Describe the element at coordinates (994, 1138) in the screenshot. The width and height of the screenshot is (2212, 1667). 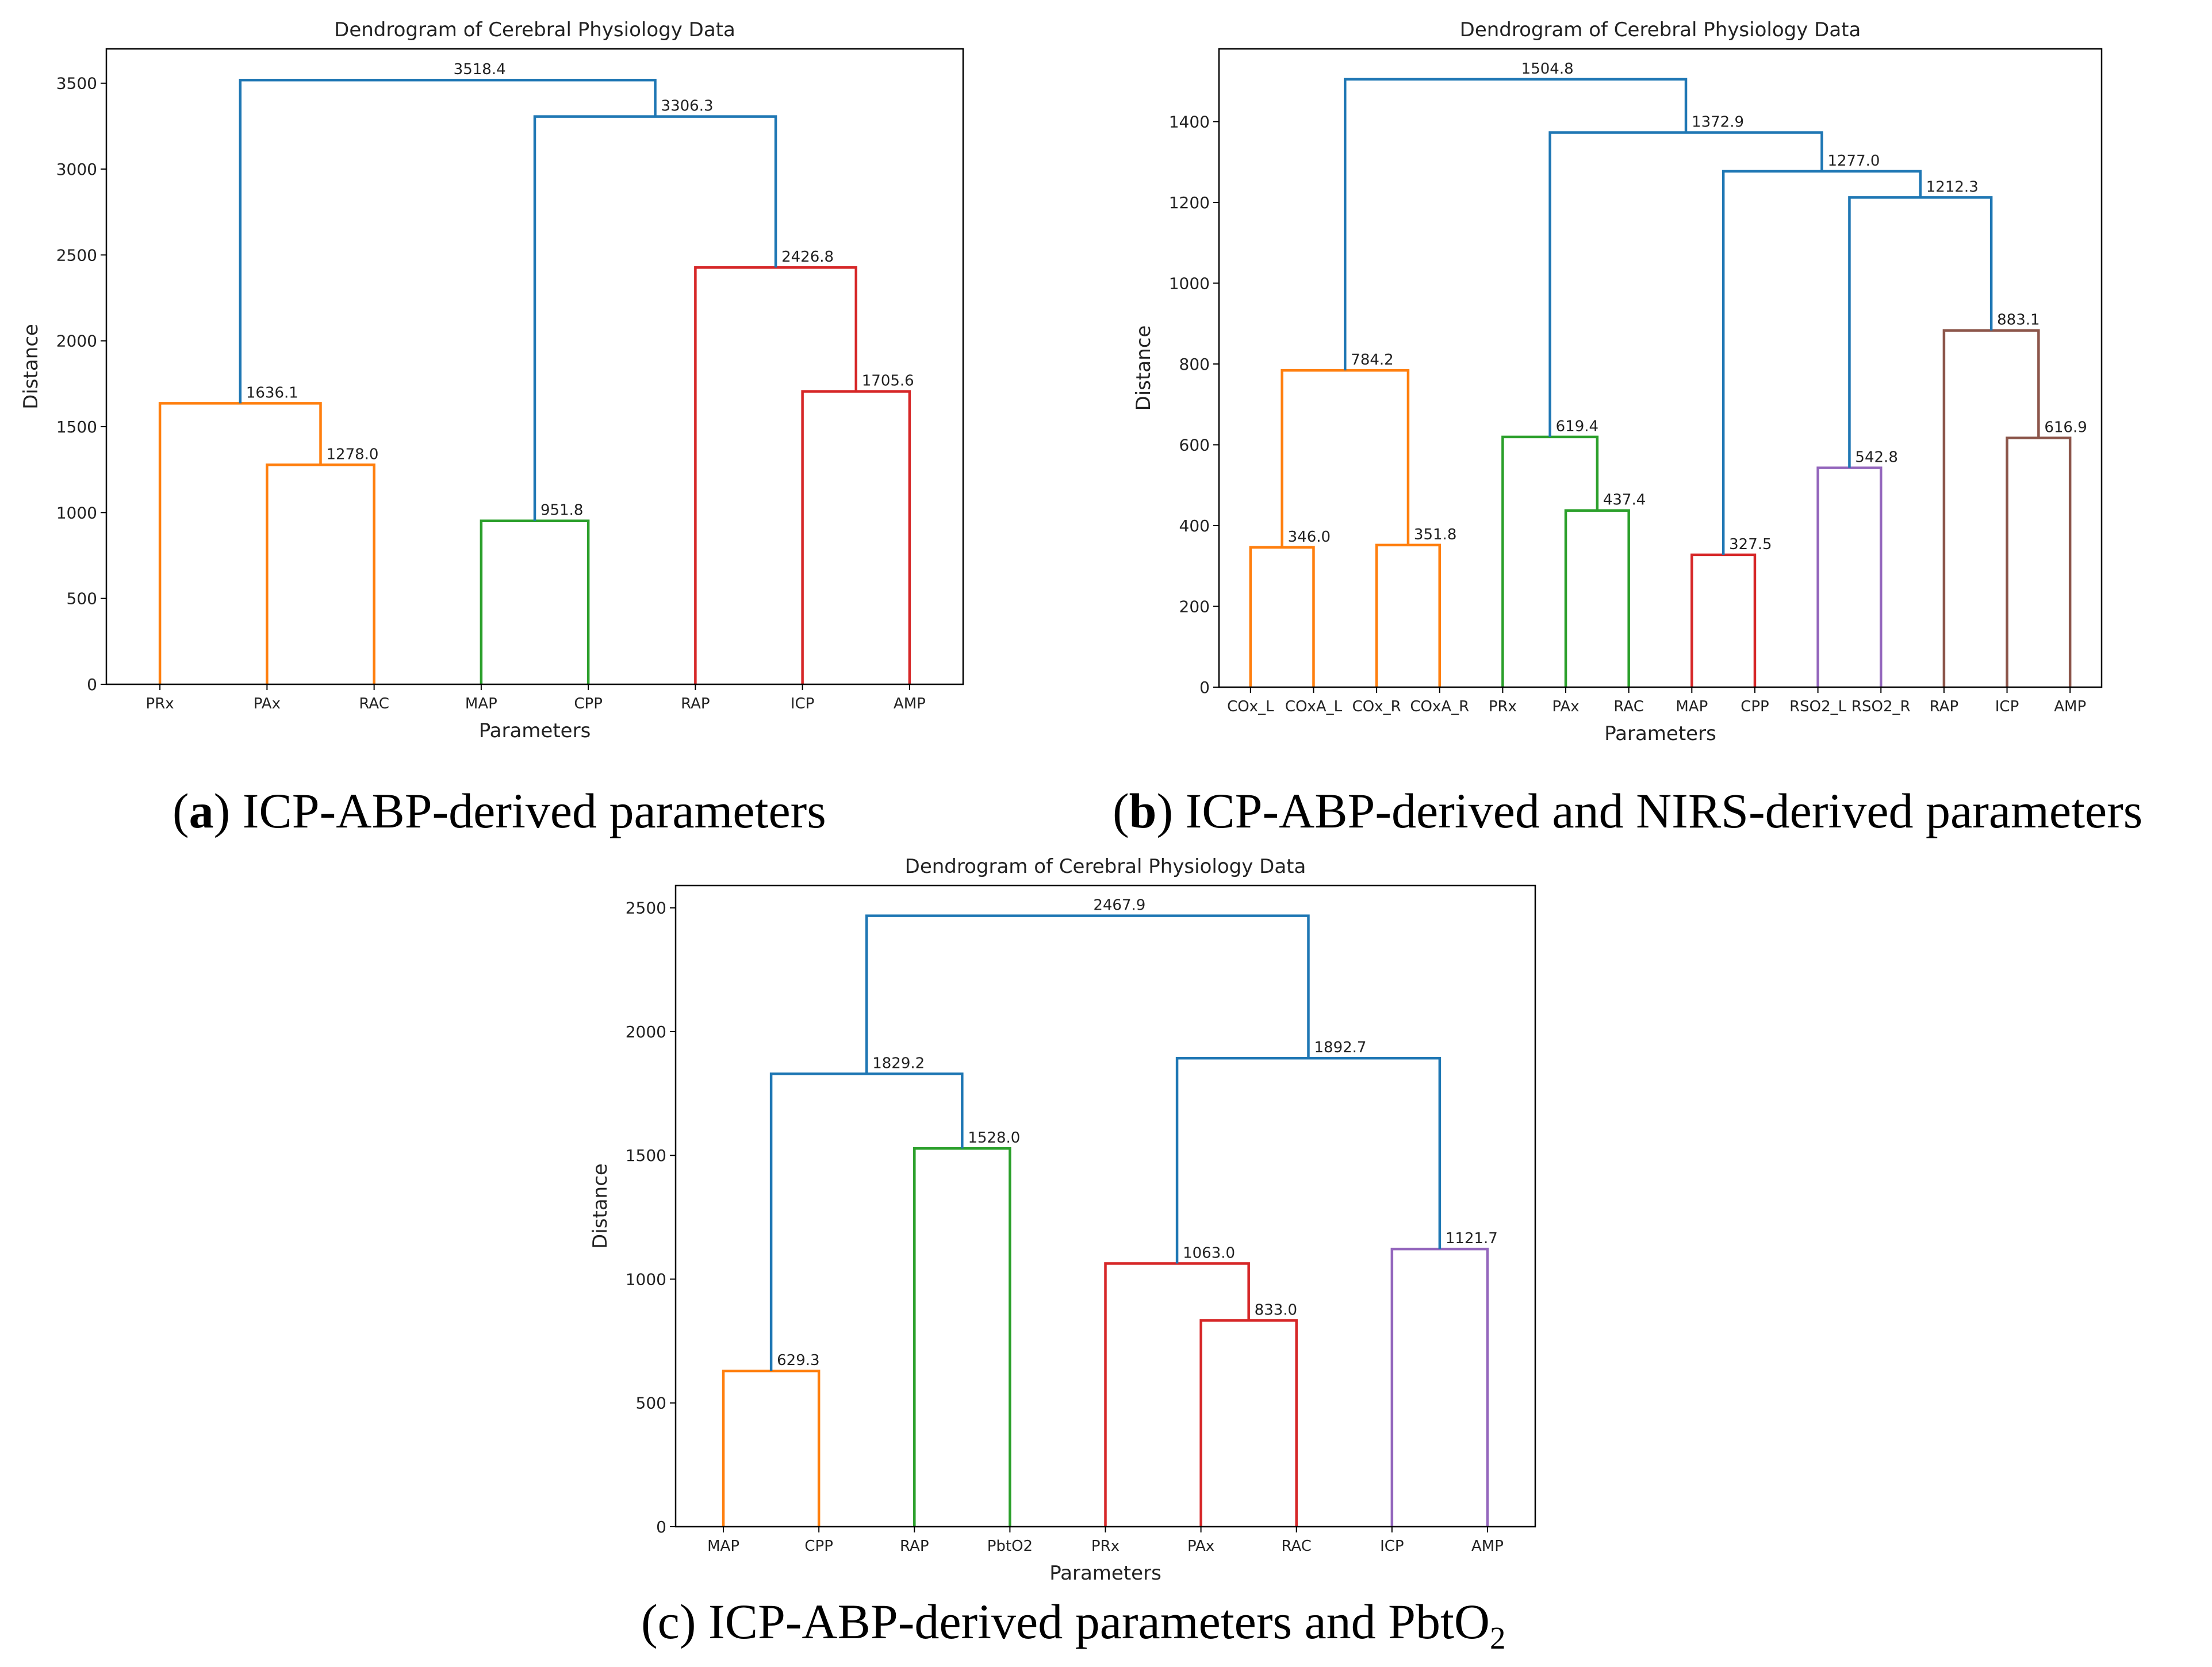
I see `merge-distance-label: 1528.0` at that location.